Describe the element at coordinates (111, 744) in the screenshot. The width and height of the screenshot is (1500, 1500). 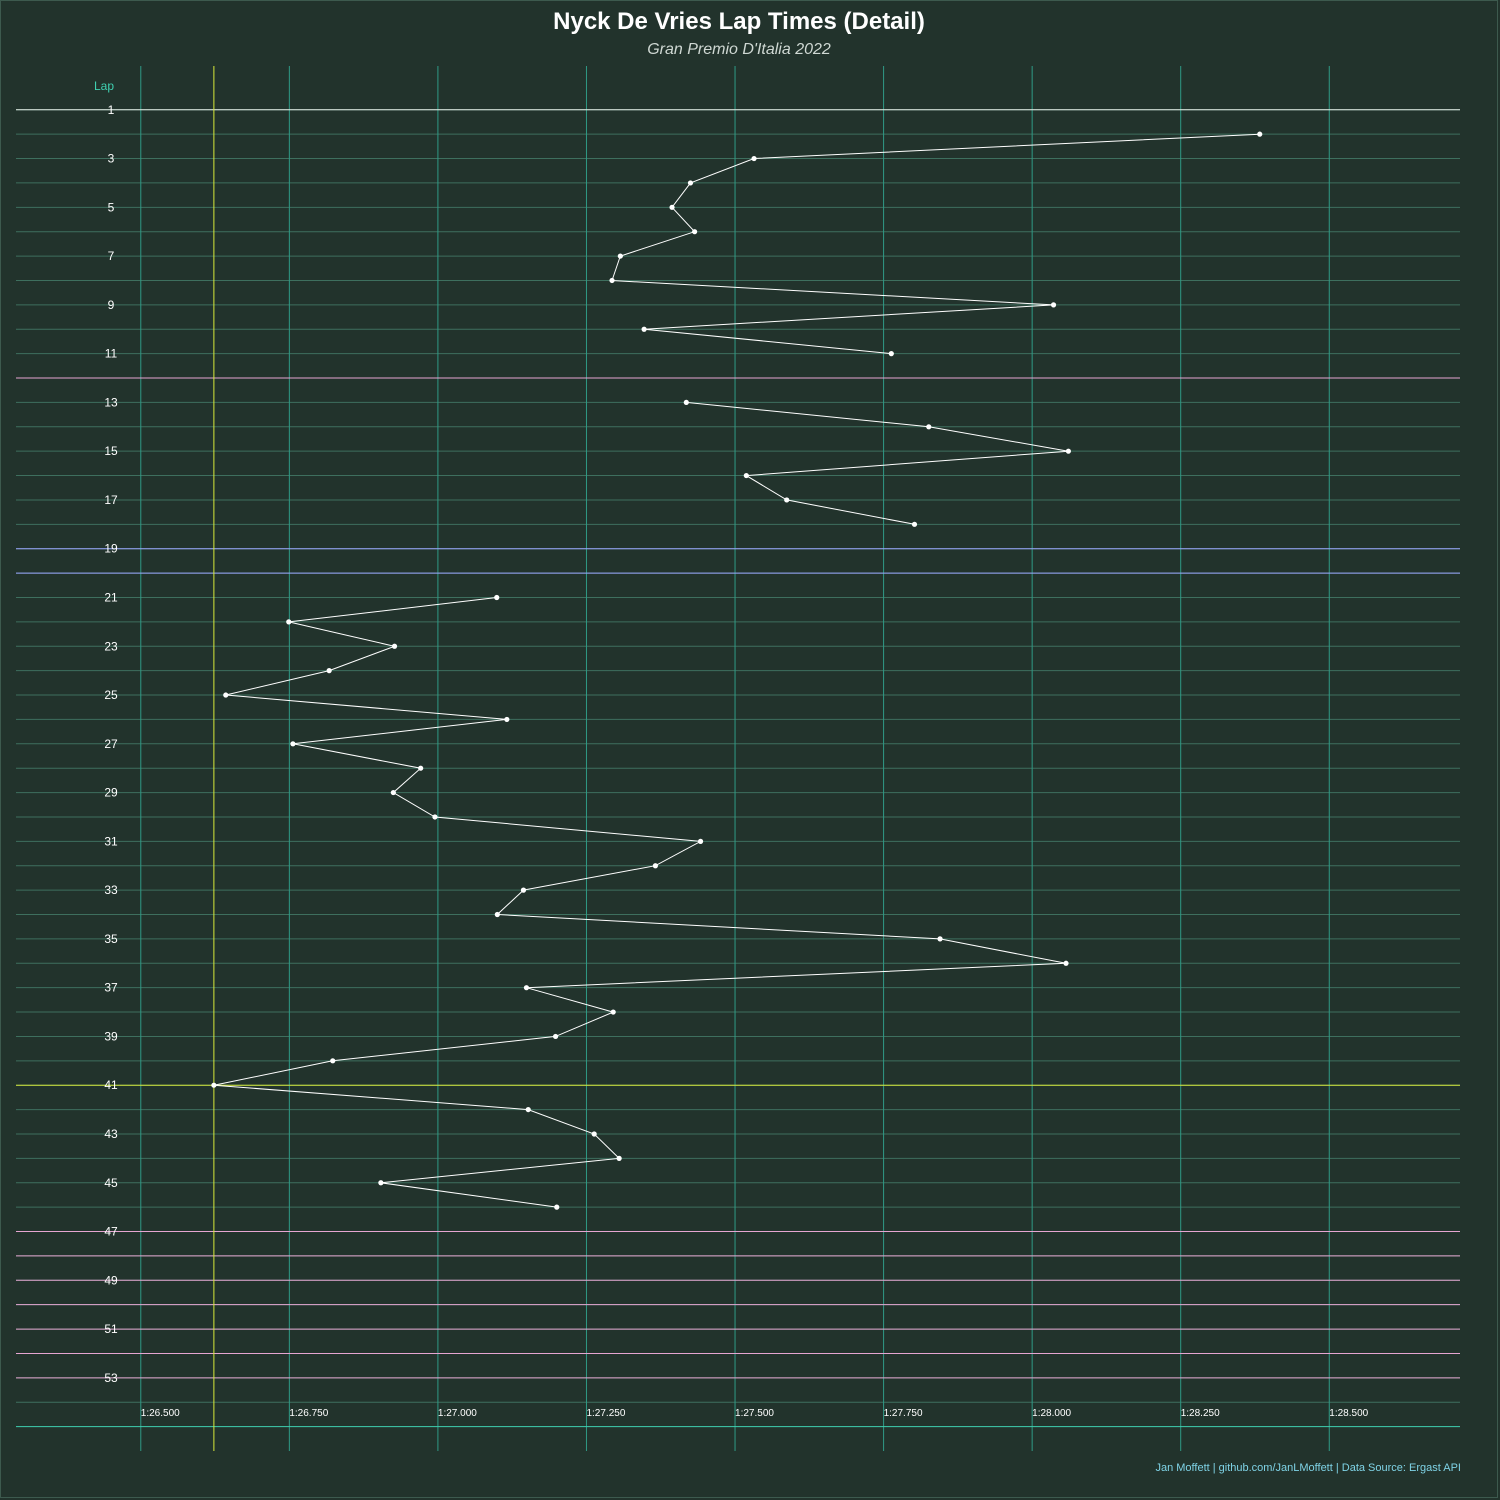
I see `y-tick-label: 27` at that location.